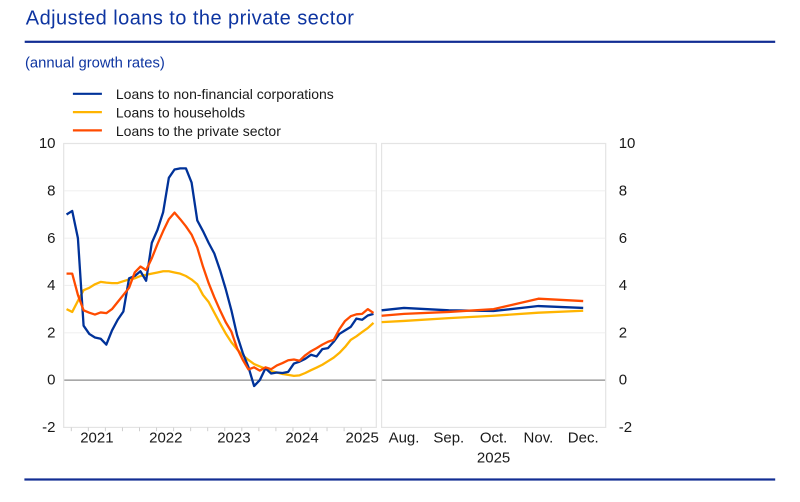 This screenshot has width=800, height=502. Describe the element at coordinates (95, 64) in the screenshot. I see `svg-text: (annual growth rates)` at that location.